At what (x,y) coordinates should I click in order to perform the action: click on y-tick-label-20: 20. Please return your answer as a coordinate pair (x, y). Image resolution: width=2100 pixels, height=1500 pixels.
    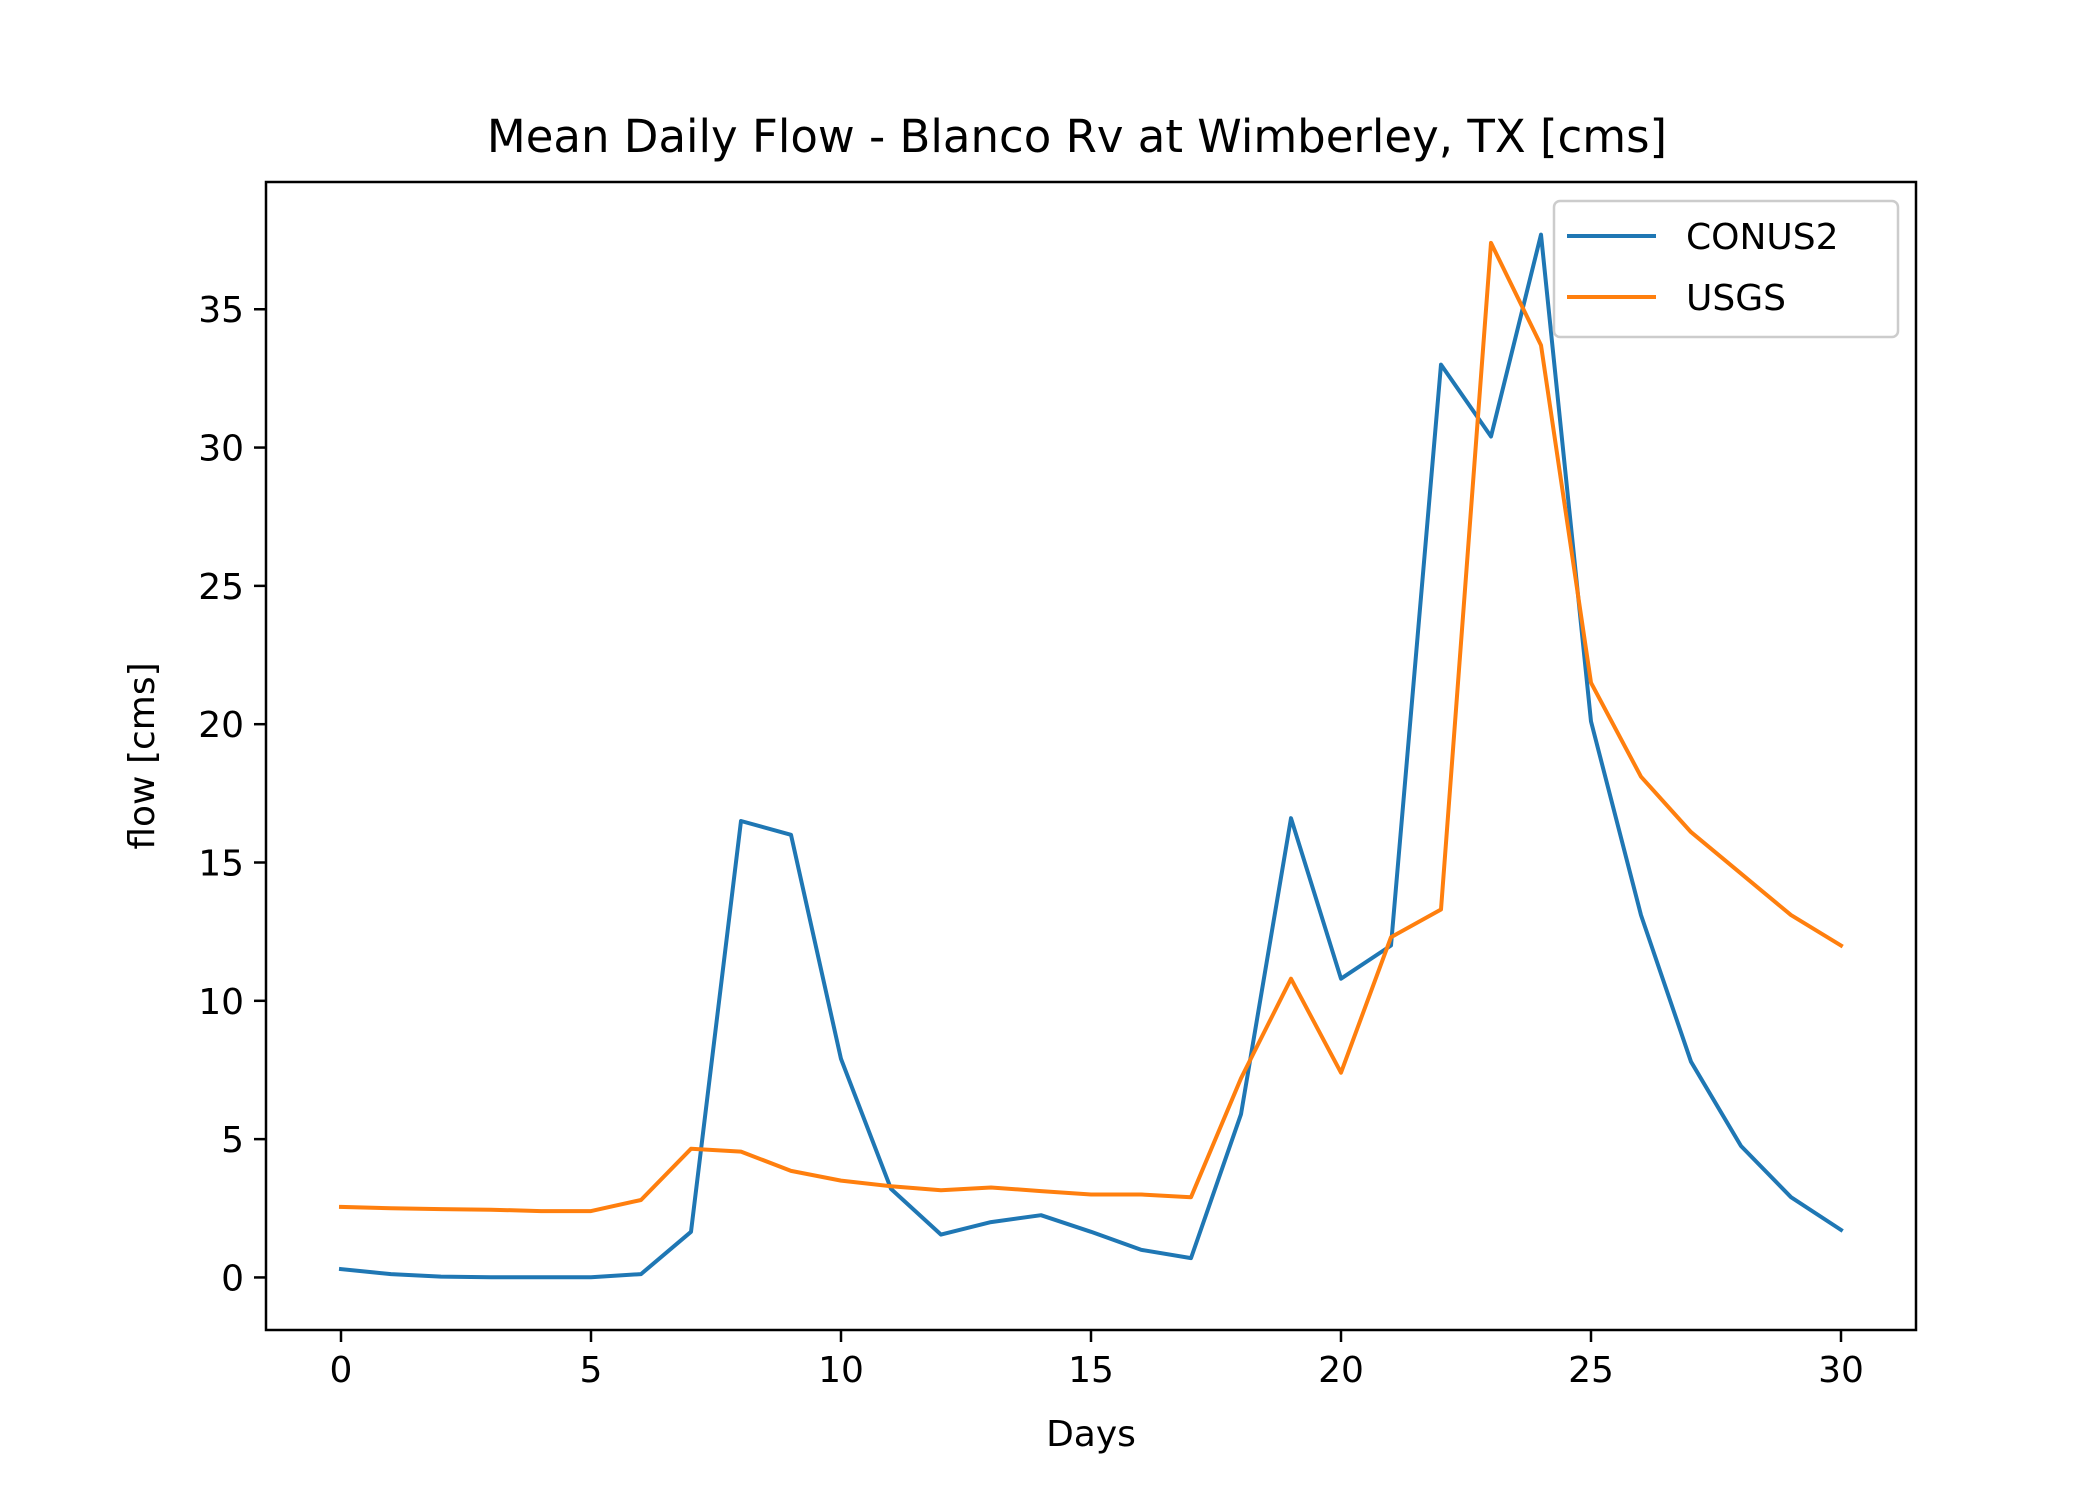
    Looking at the image, I should click on (221, 725).